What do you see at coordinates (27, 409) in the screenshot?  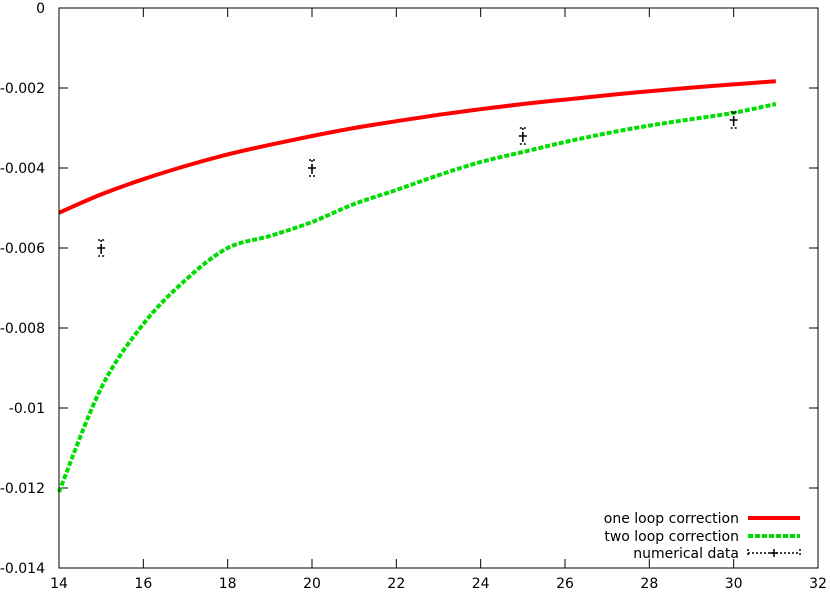 I see `y-tick-label: -0.01` at bounding box center [27, 409].